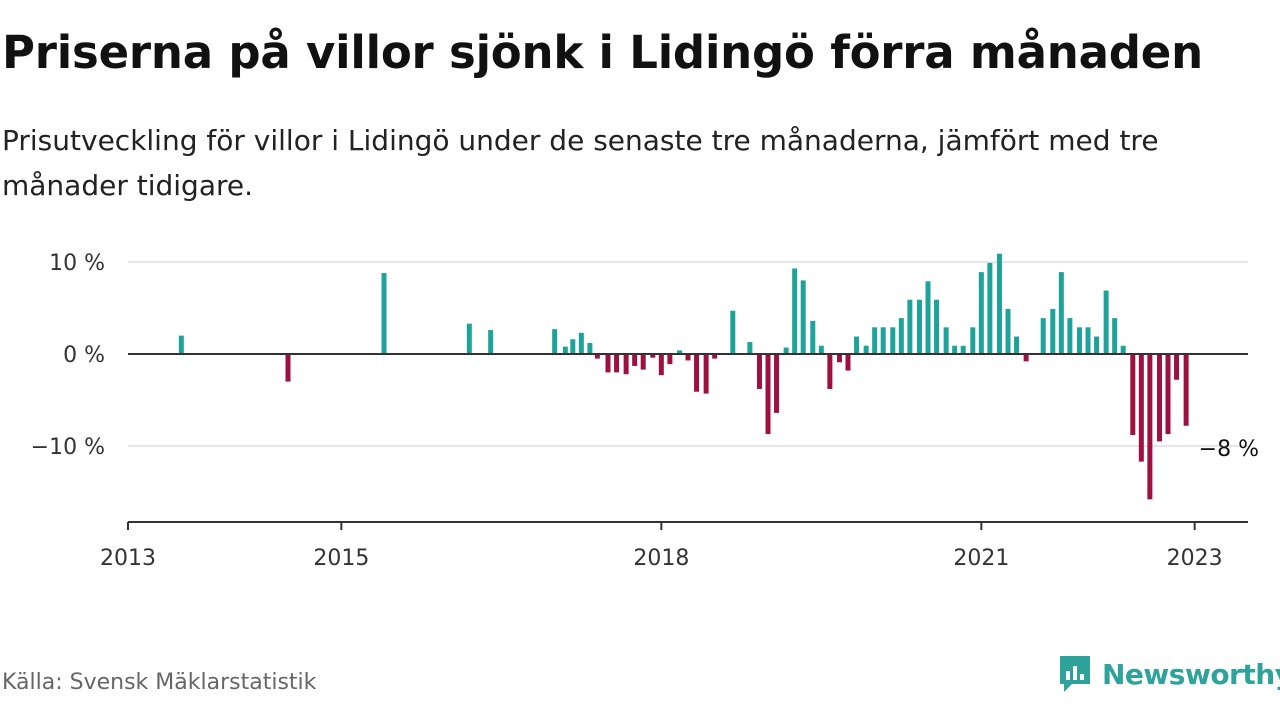 Image resolution: width=1280 pixels, height=720 pixels. I want to click on brand-logo: Newsworthy, so click(1169, 674).